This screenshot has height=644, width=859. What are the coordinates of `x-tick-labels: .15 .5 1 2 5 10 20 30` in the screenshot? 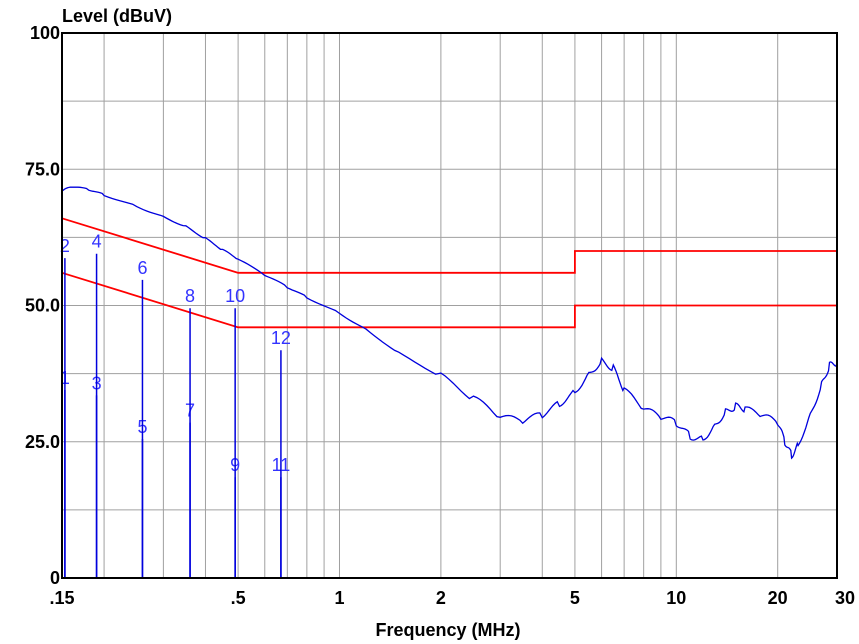 It's located at (452, 598).